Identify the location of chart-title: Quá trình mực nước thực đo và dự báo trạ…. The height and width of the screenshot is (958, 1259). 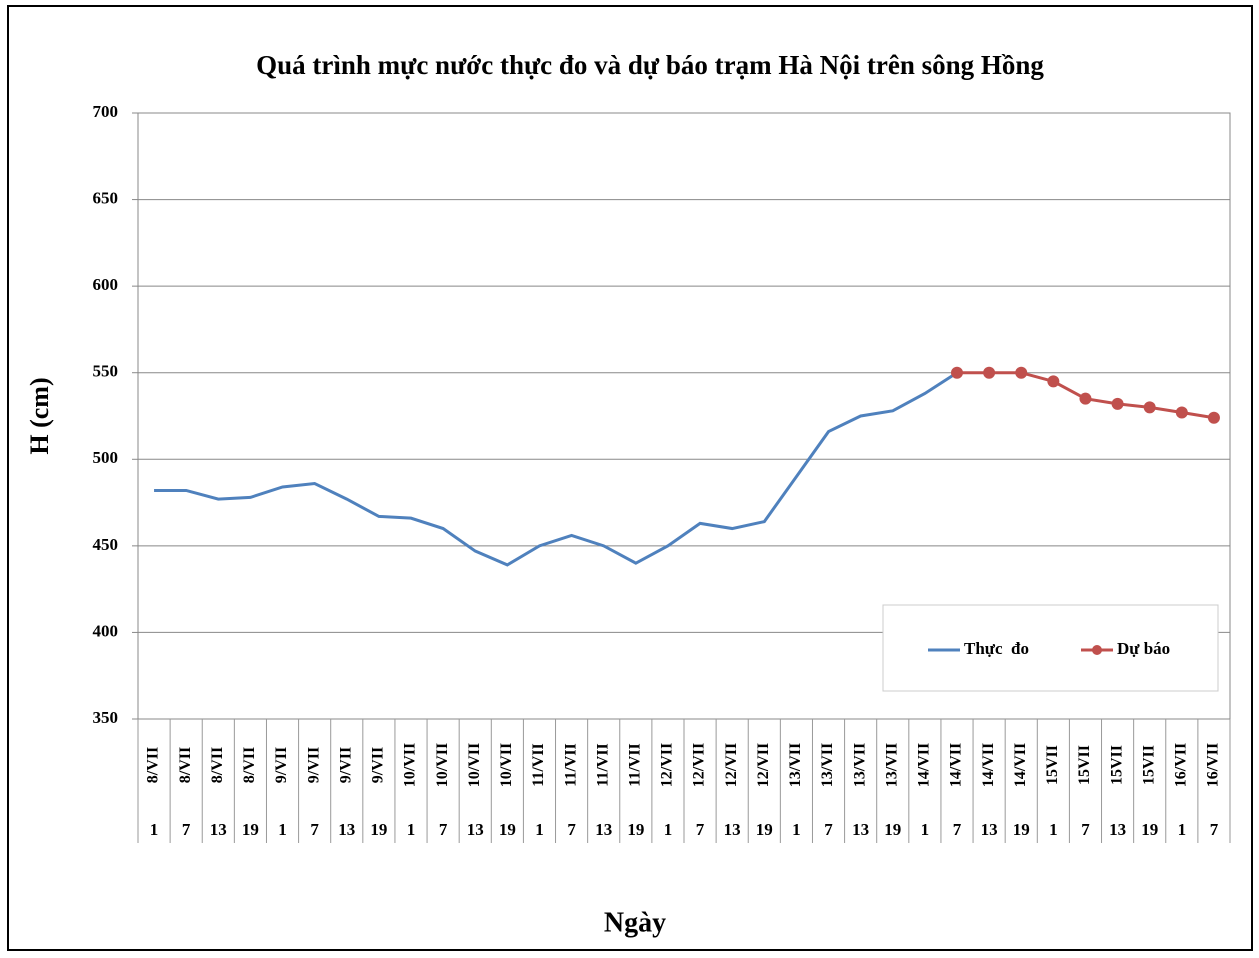
(650, 65).